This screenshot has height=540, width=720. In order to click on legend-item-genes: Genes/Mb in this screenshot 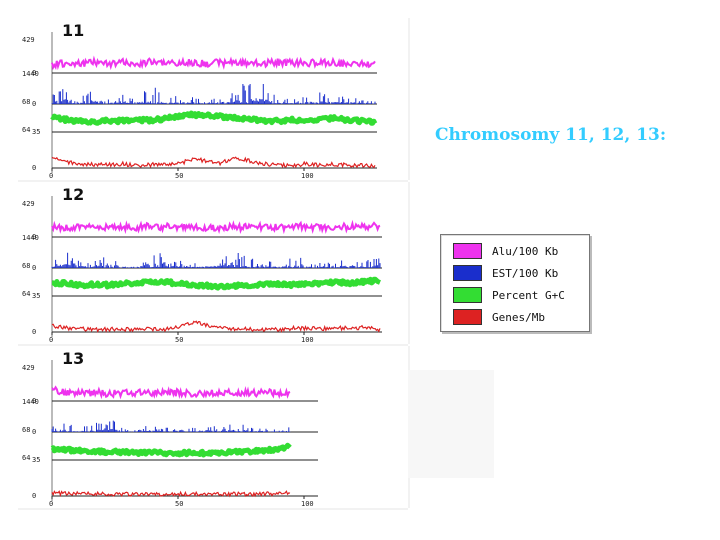, I will do `click(499, 317)`.